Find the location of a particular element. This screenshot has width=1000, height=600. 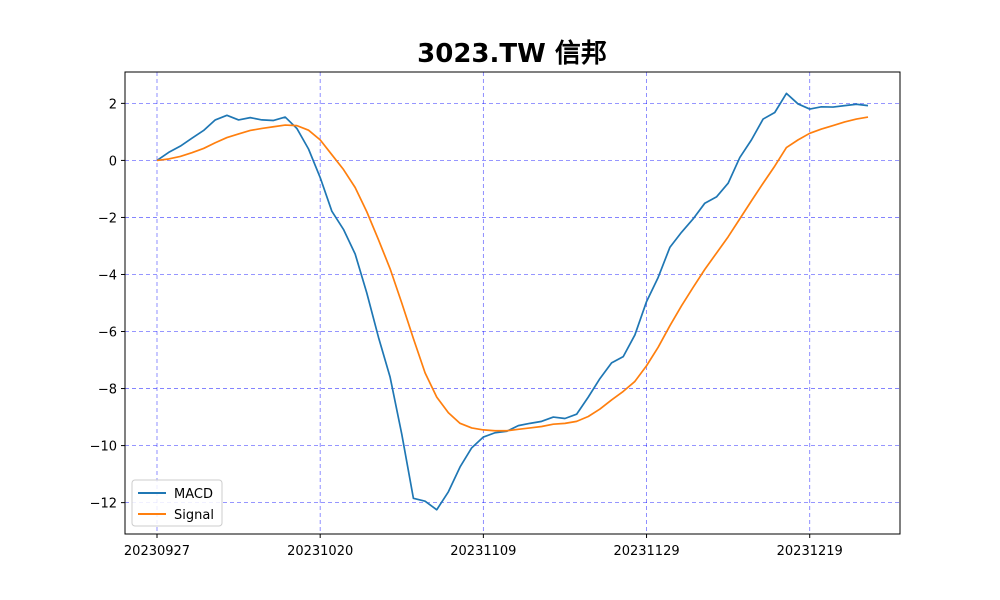

y-tick-label: −8 is located at coordinates (107, 390).